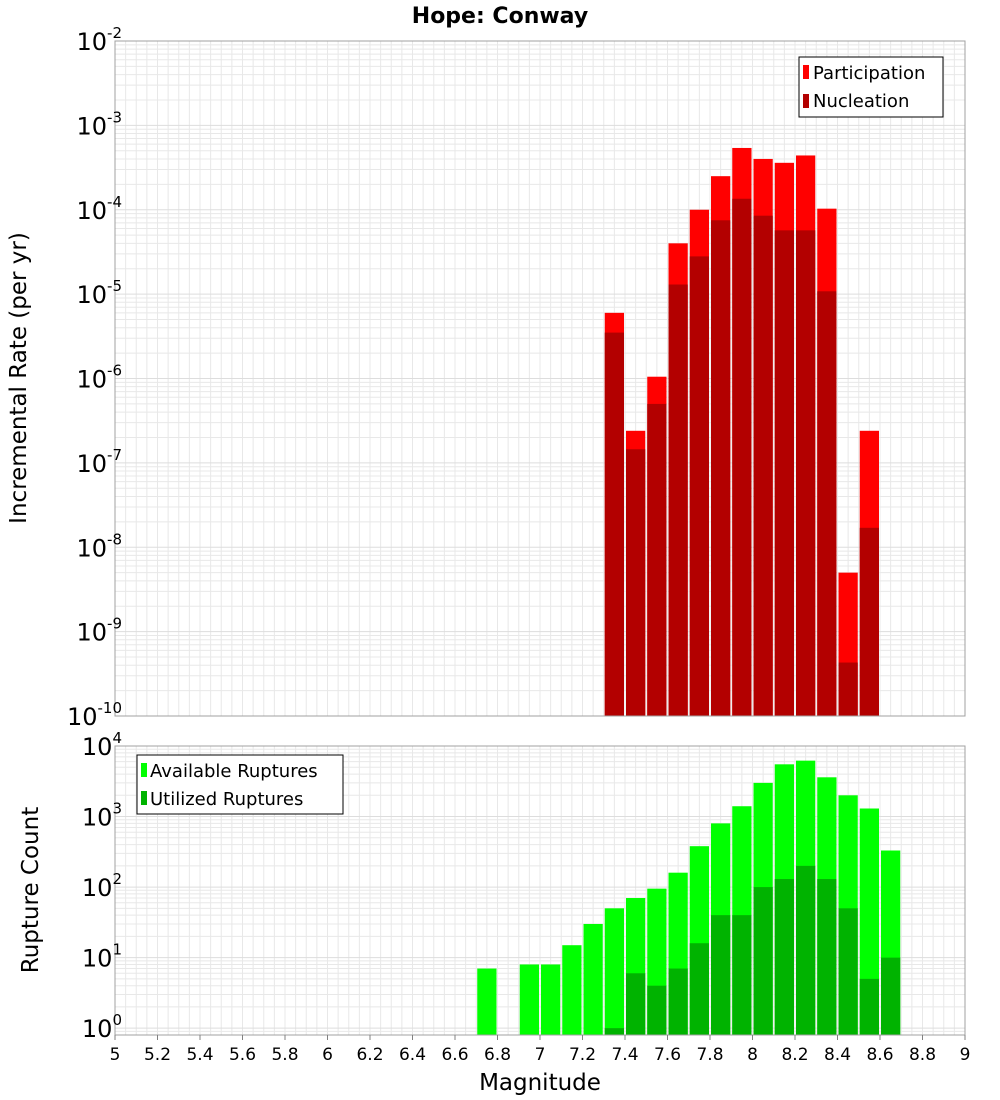 This screenshot has width=1000, height=1100. Describe the element at coordinates (806, 101) in the screenshot. I see `legend-nucleation-swatch` at that location.